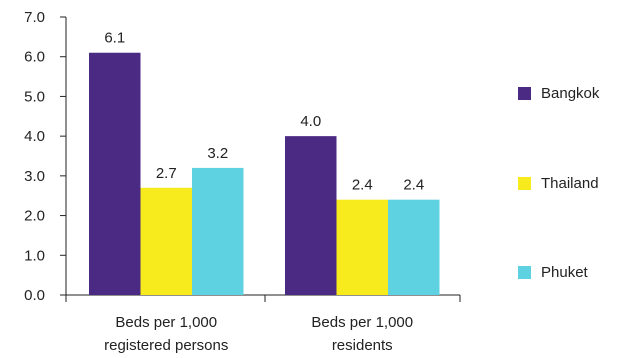 This screenshot has height=358, width=622. Describe the element at coordinates (34, 255) in the screenshot. I see `y-tick-label: 1.0` at that location.